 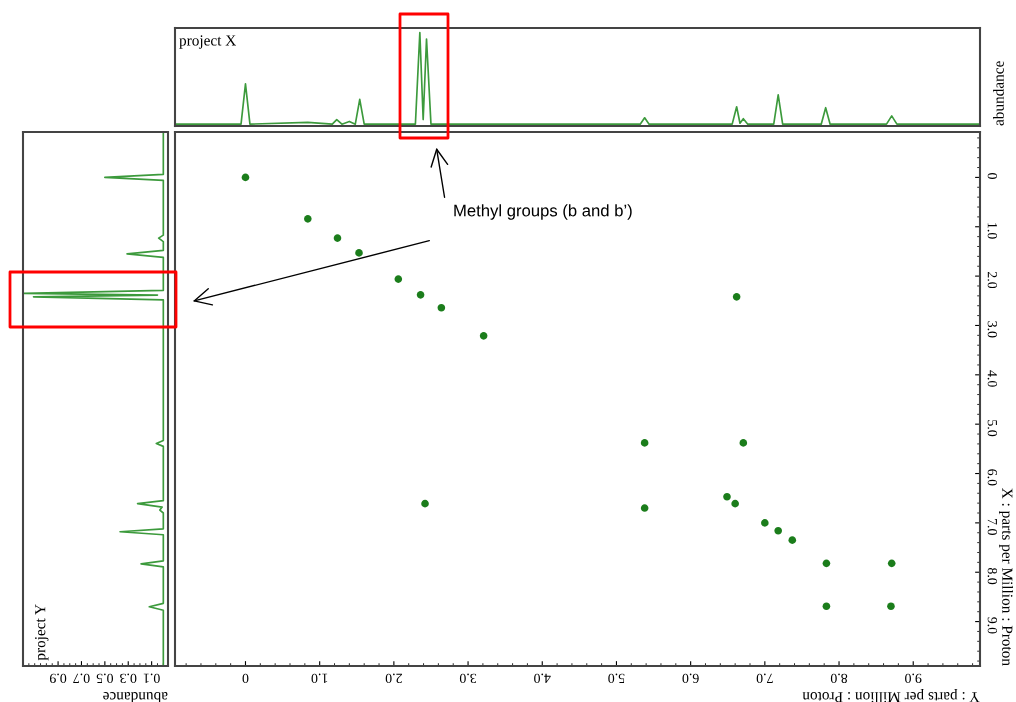 What do you see at coordinates (992, 625) in the screenshot?
I see `y-tick-label: 9.0` at bounding box center [992, 625].